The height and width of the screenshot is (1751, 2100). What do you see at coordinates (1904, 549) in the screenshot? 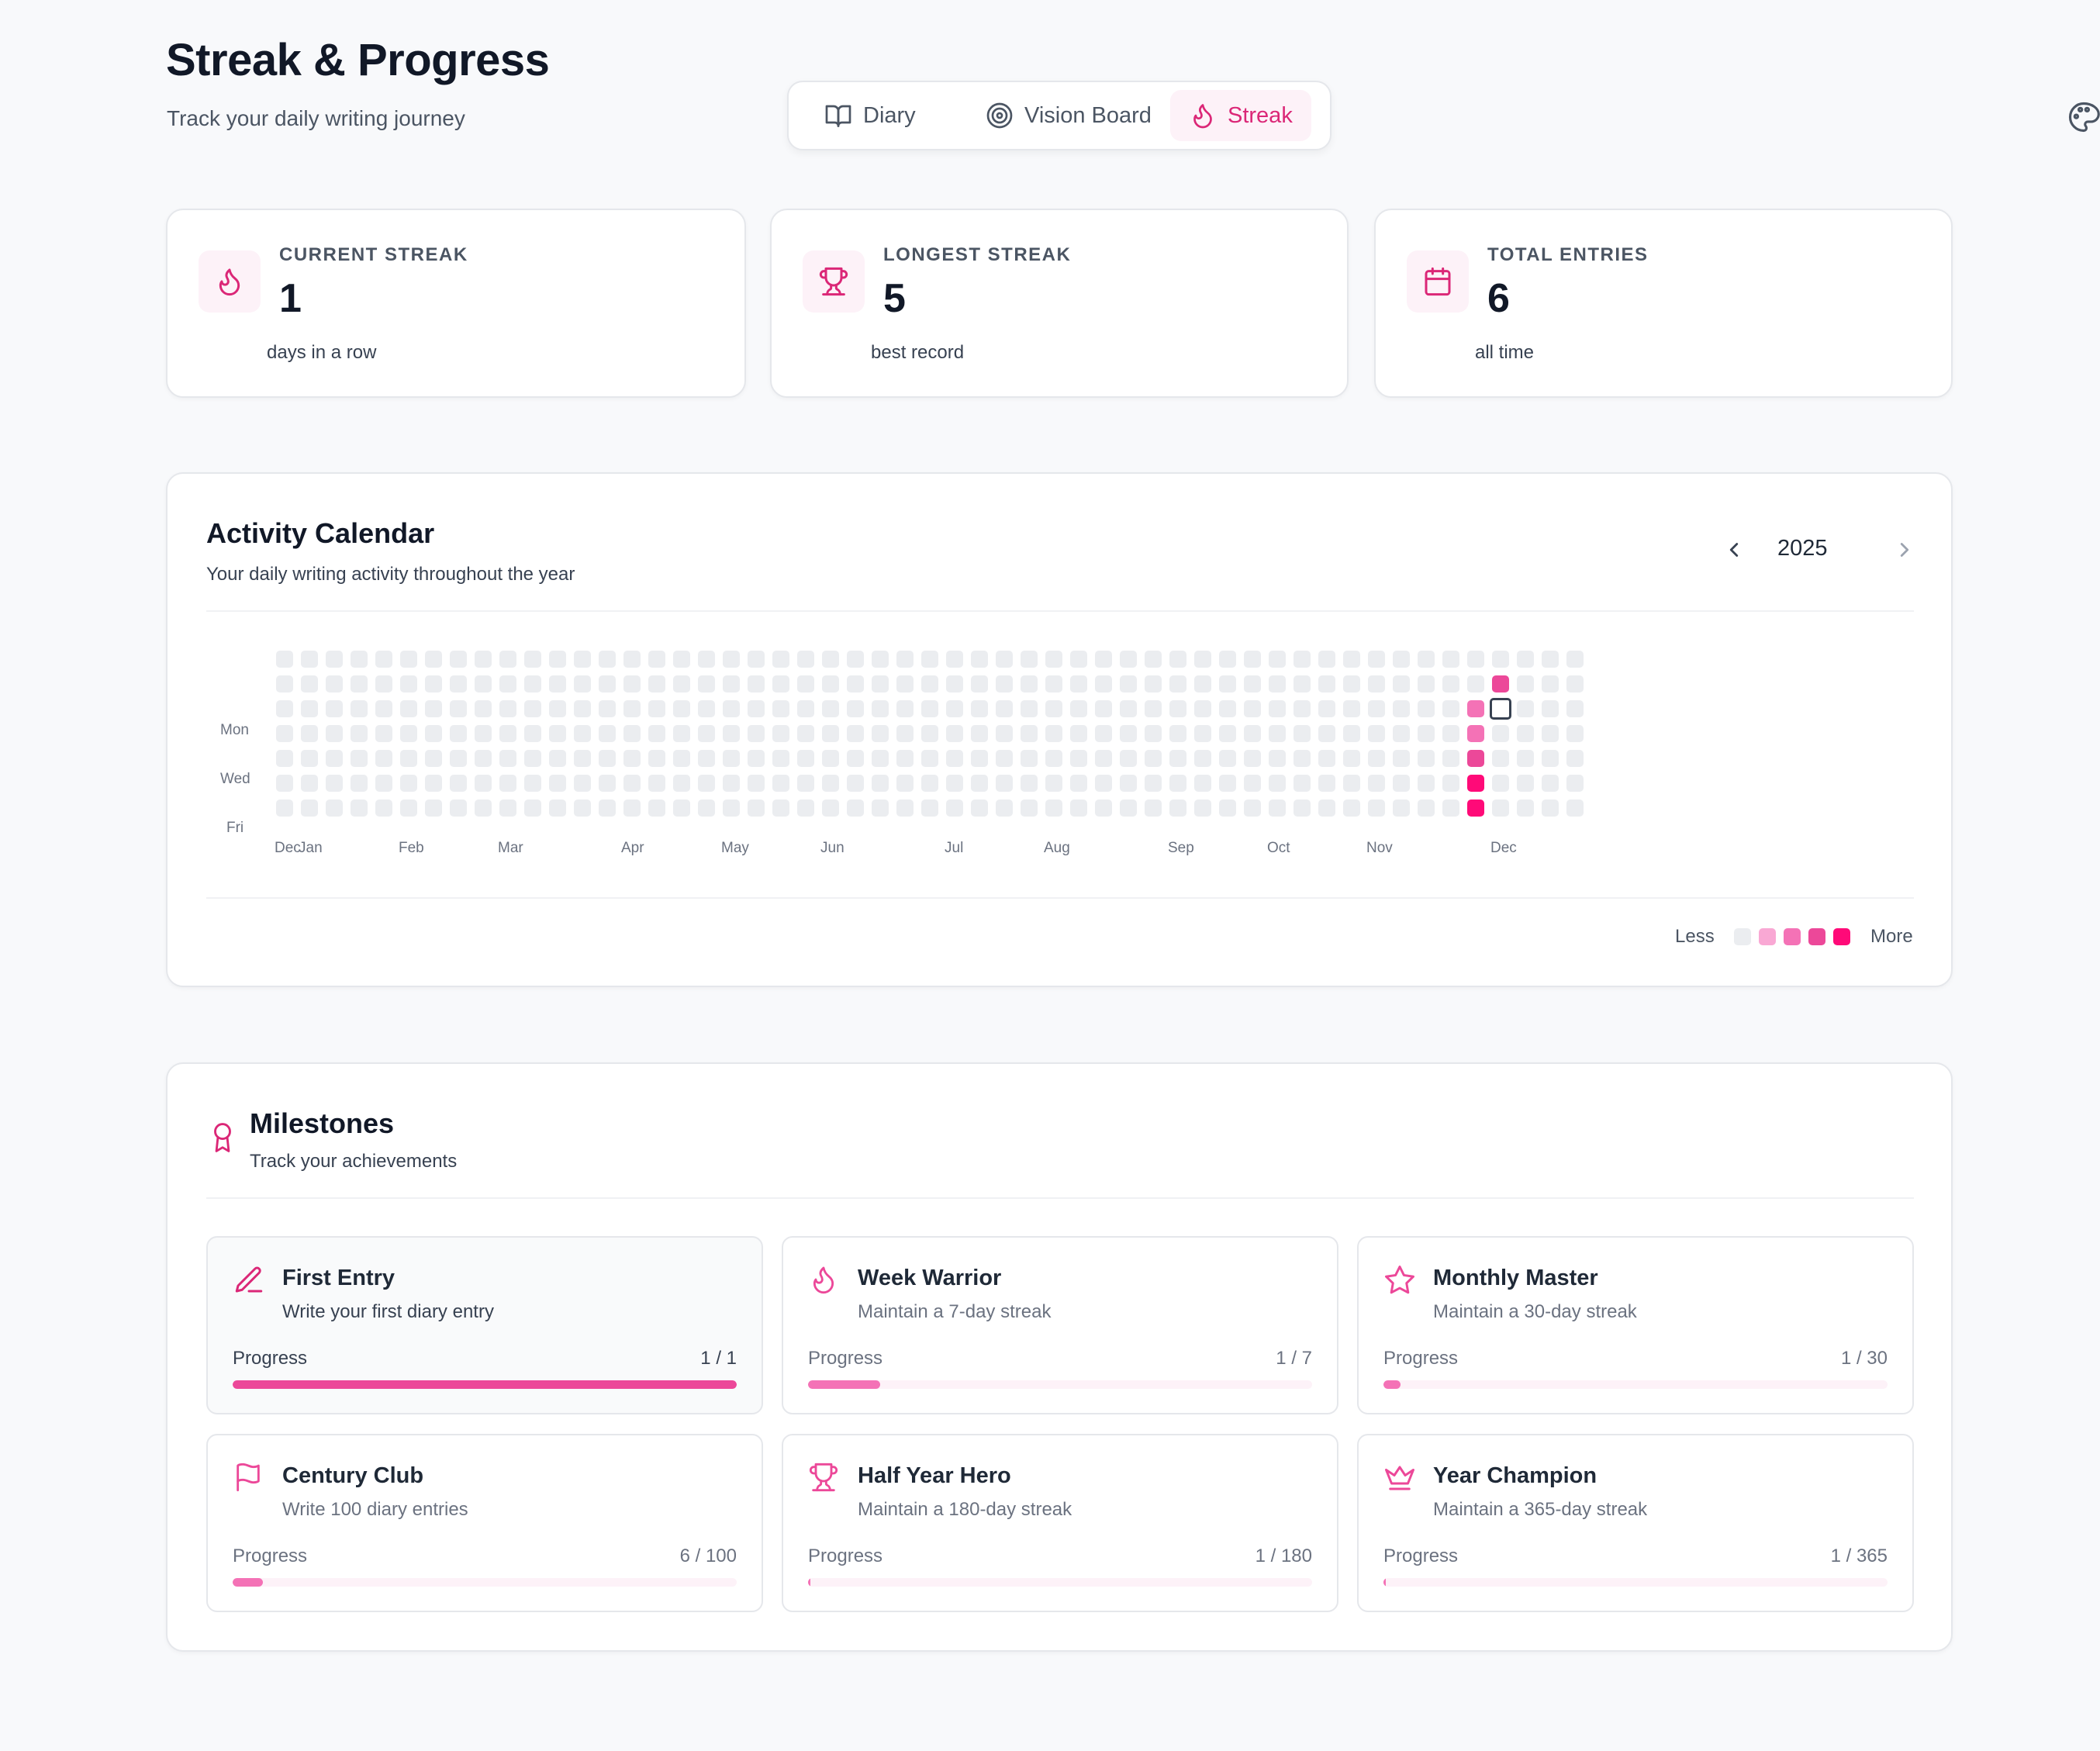
I see `next-year-button` at bounding box center [1904, 549].